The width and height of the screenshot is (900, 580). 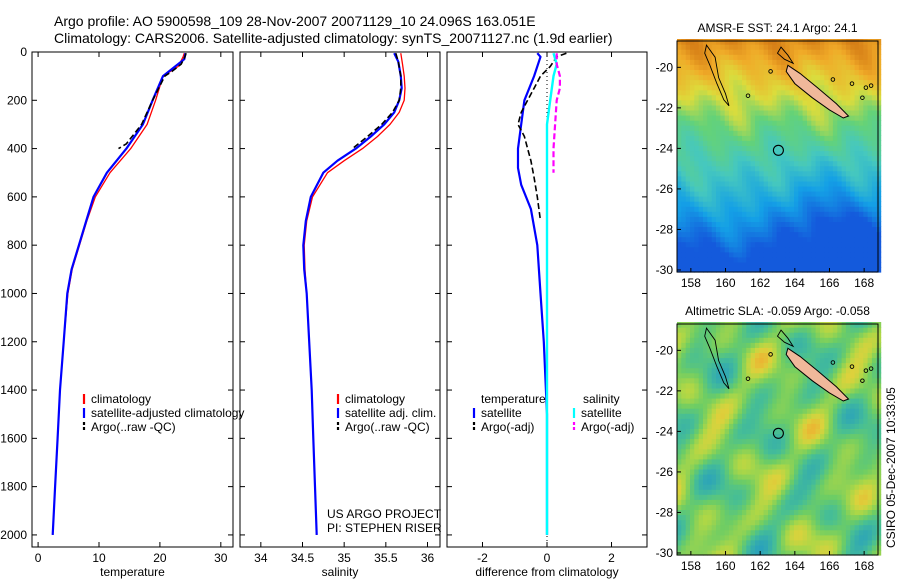 I want to click on y-tick-label: 1400, so click(x=13, y=390).